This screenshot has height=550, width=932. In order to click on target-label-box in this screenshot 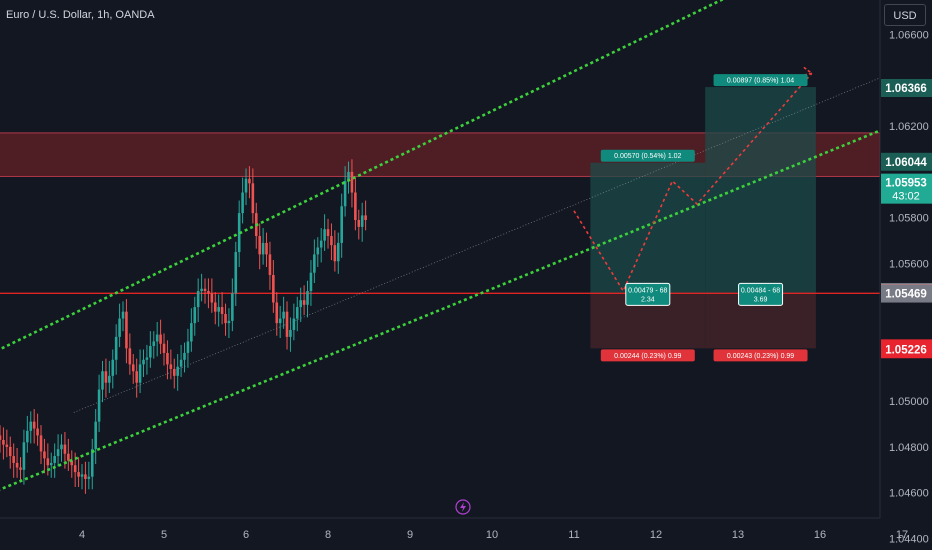, I will do `click(760, 80)`.